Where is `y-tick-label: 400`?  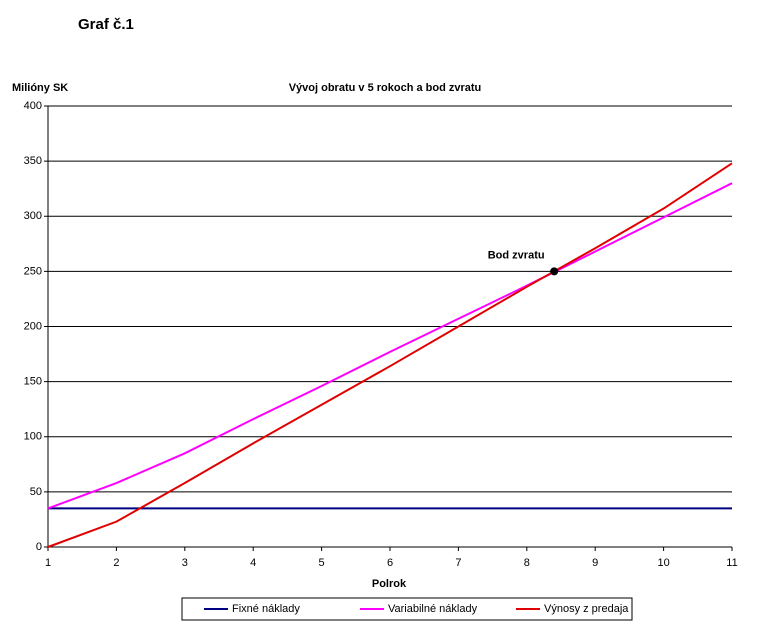 y-tick-label: 400 is located at coordinates (33, 106).